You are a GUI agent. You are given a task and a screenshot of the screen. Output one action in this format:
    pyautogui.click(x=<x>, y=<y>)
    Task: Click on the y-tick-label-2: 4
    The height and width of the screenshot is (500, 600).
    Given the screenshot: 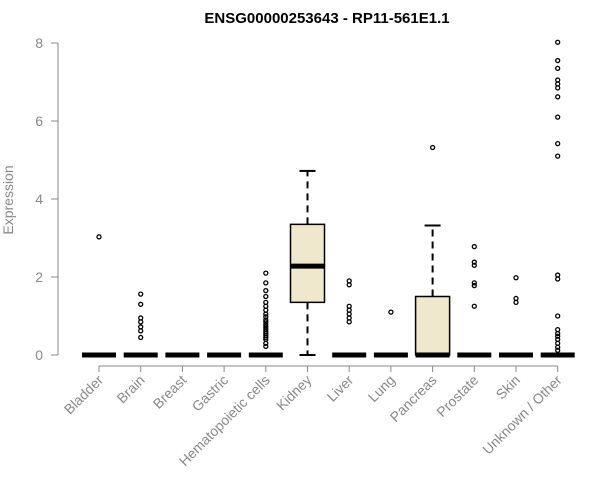 What is the action you would take?
    pyautogui.click(x=39, y=199)
    